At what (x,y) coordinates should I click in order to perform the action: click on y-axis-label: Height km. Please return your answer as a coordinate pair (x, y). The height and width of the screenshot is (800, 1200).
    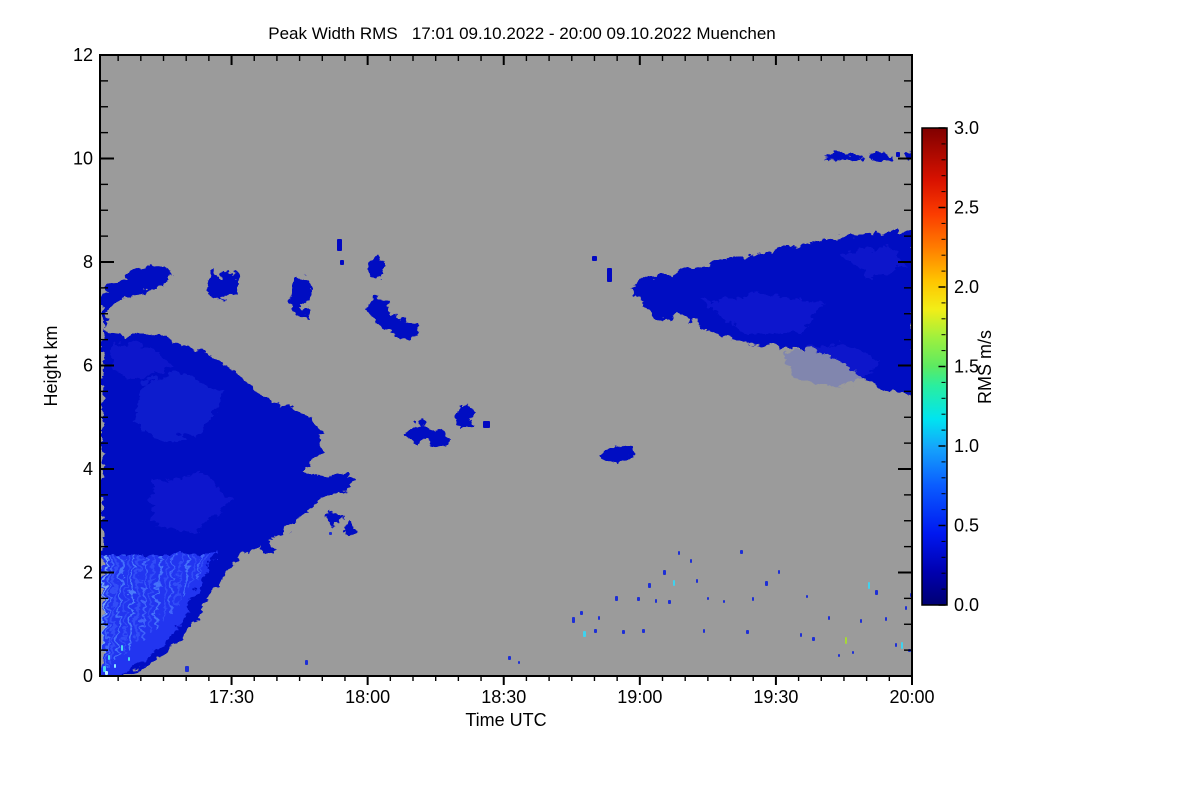
    Looking at the image, I should click on (51, 365).